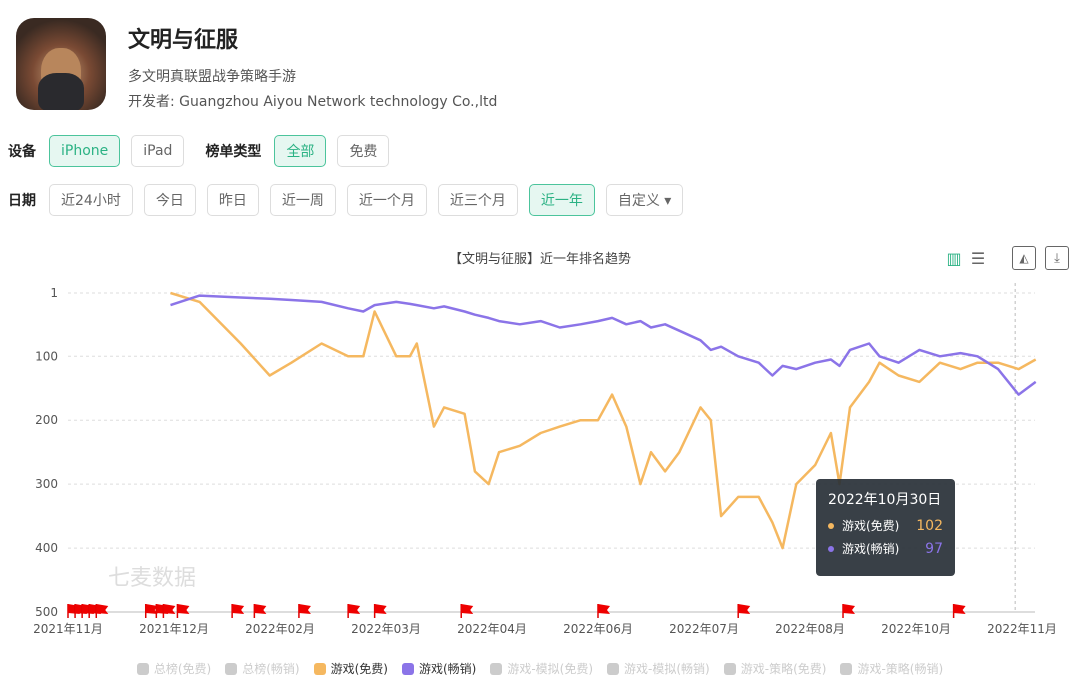 This screenshot has height=698, width=1080. Describe the element at coordinates (1024, 258) in the screenshot. I see `image-icon: ◭` at that location.